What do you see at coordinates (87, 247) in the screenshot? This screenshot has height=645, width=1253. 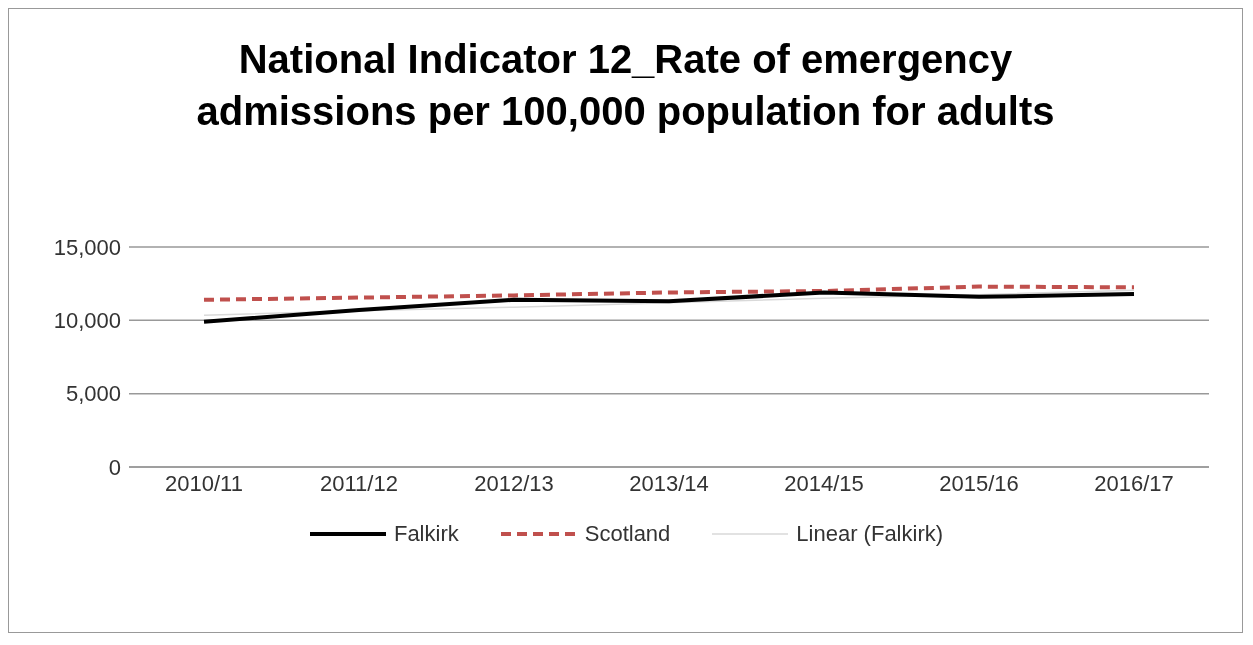 I see `y-tick-label: 15,000` at bounding box center [87, 247].